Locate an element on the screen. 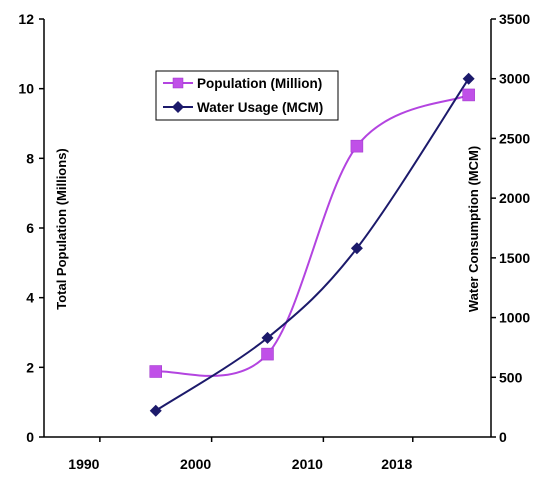  marker-water-usage-2005 is located at coordinates (267, 337).